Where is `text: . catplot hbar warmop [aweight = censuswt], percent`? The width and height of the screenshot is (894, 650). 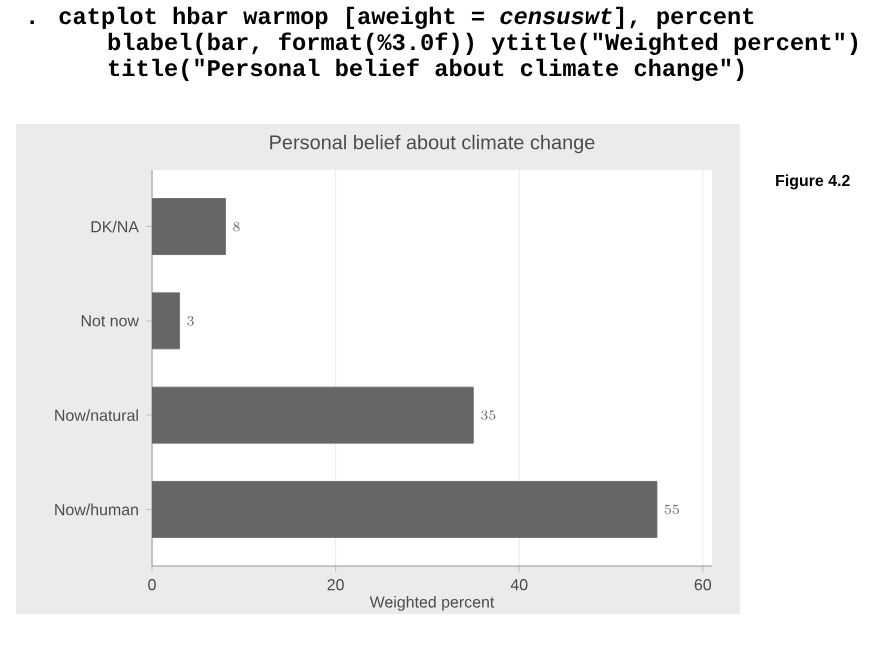 text: . catplot hbar warmop [aweight = censuswt], percent is located at coordinates (392, 18).